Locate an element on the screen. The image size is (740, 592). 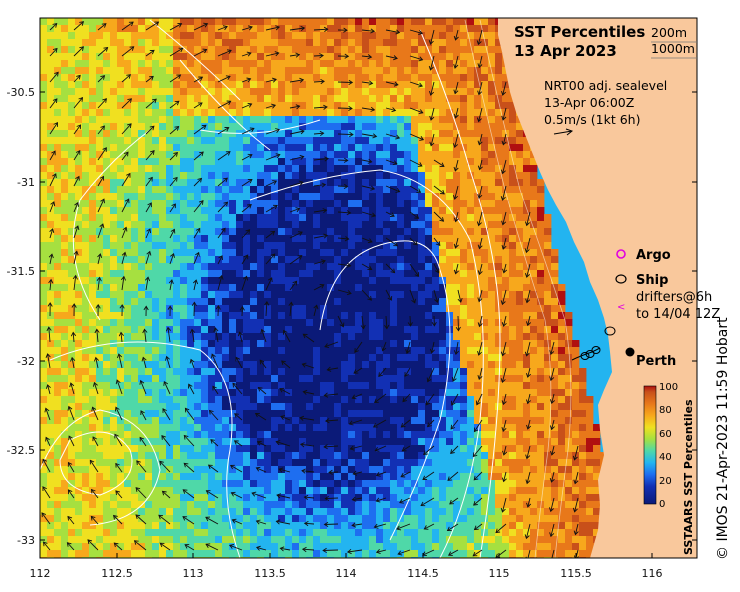
isobath-lines is located at coordinates (518, 288).